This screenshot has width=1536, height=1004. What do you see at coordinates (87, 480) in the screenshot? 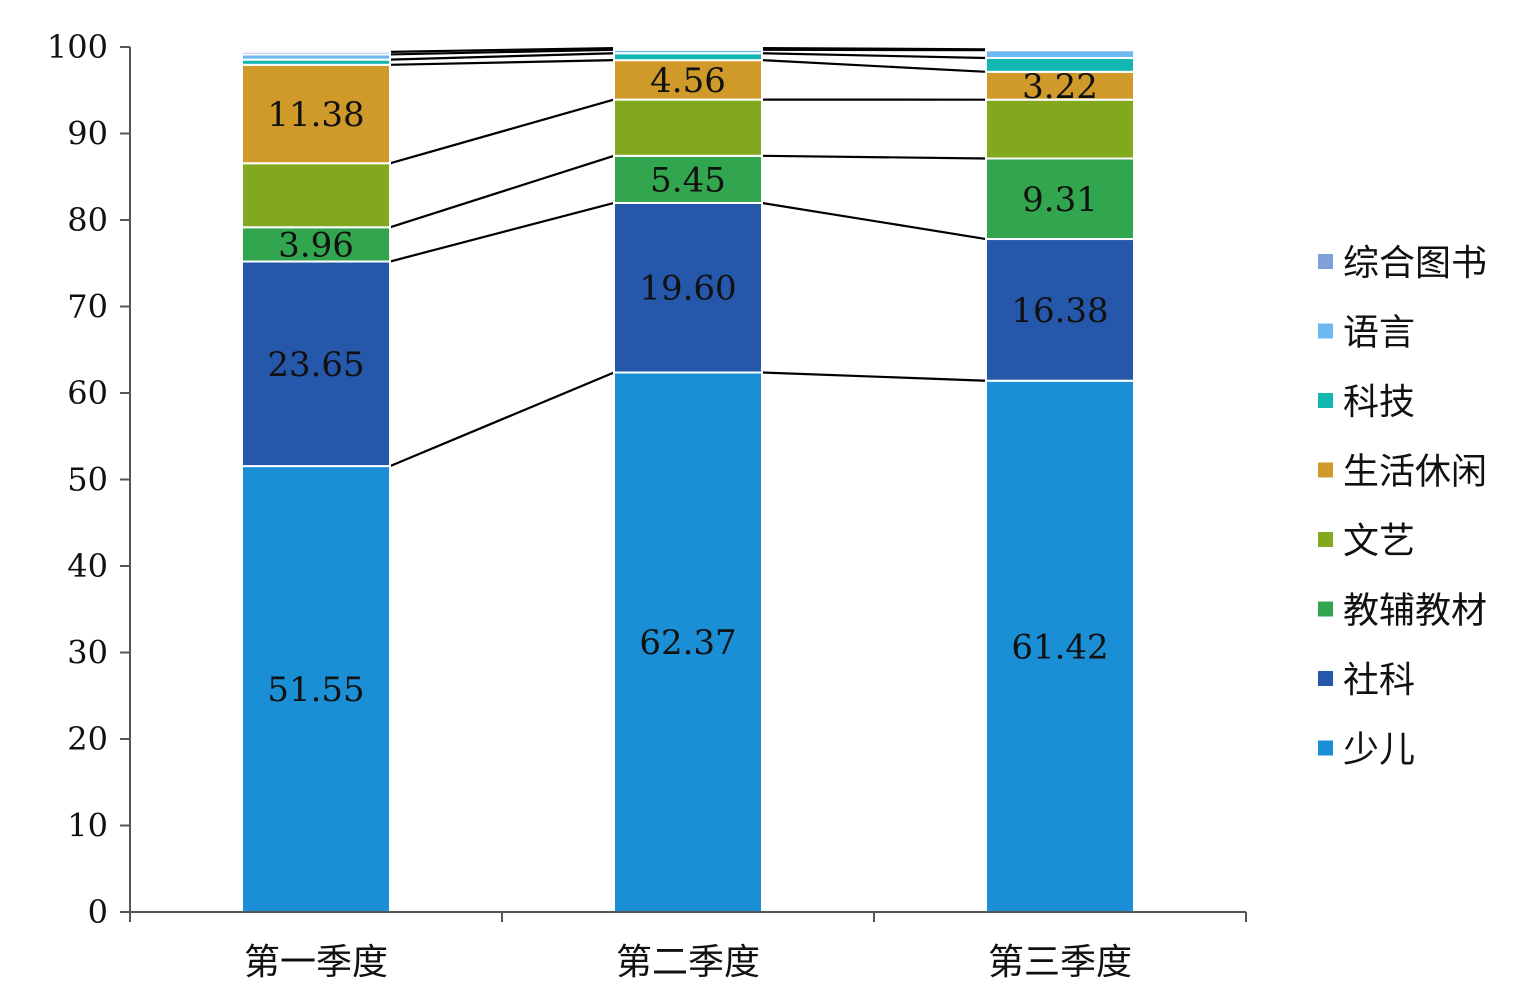
I see `y-tick-label: 50` at bounding box center [87, 480].